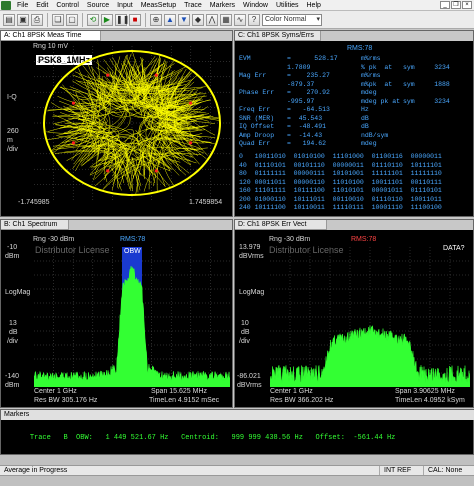 This screenshot has height=486, width=474. I want to click on arrow-down-icon: ▼, so click(184, 19).